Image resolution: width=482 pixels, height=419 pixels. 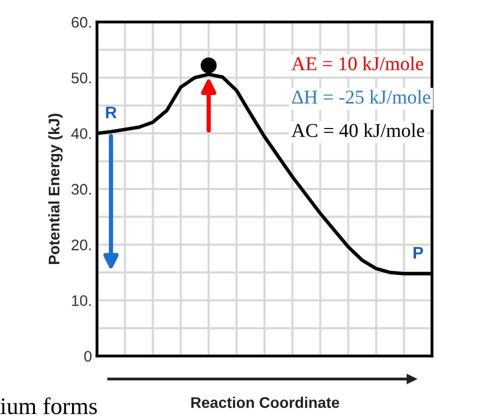 I want to click on annotation: AE = 10 kJ/mole, so click(x=357, y=63).